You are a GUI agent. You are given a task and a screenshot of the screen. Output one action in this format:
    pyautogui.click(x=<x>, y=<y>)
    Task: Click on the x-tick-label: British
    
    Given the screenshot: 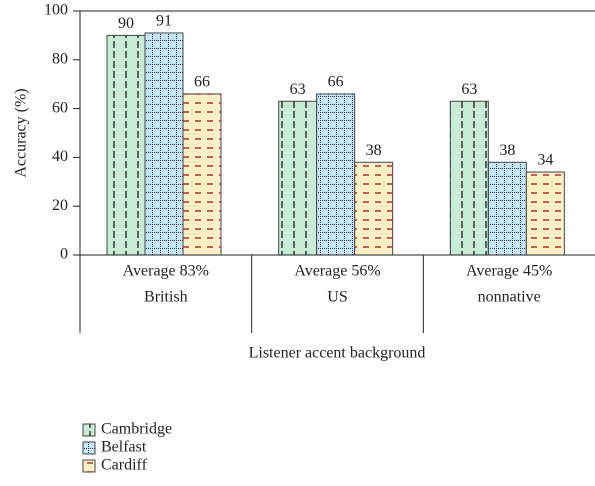 What is the action you would take?
    pyautogui.click(x=166, y=297)
    